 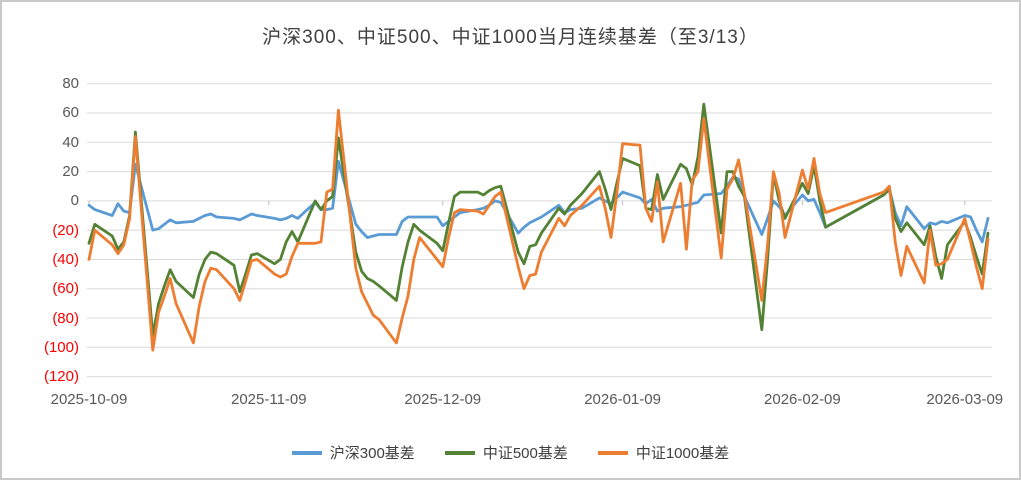 I want to click on x-tick-label: 2026-02-09, so click(x=802, y=399).